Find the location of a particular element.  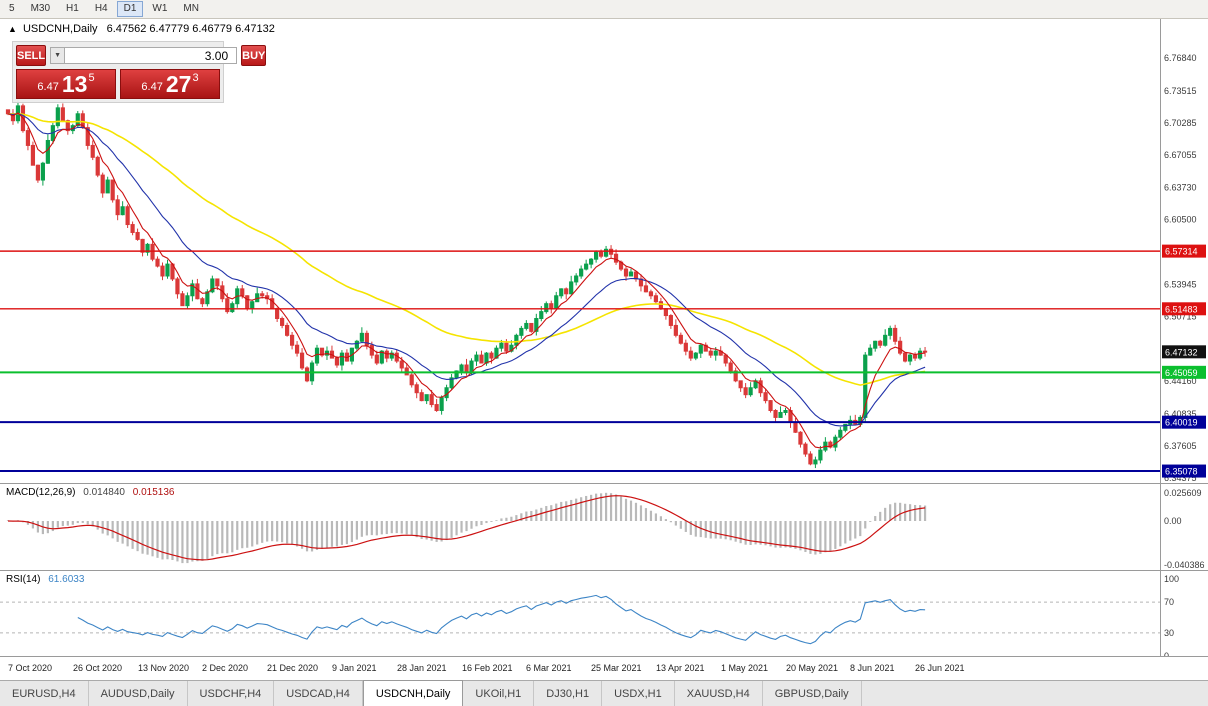

date-axis-label: 28 Jan 2021 is located at coordinates (422, 668).